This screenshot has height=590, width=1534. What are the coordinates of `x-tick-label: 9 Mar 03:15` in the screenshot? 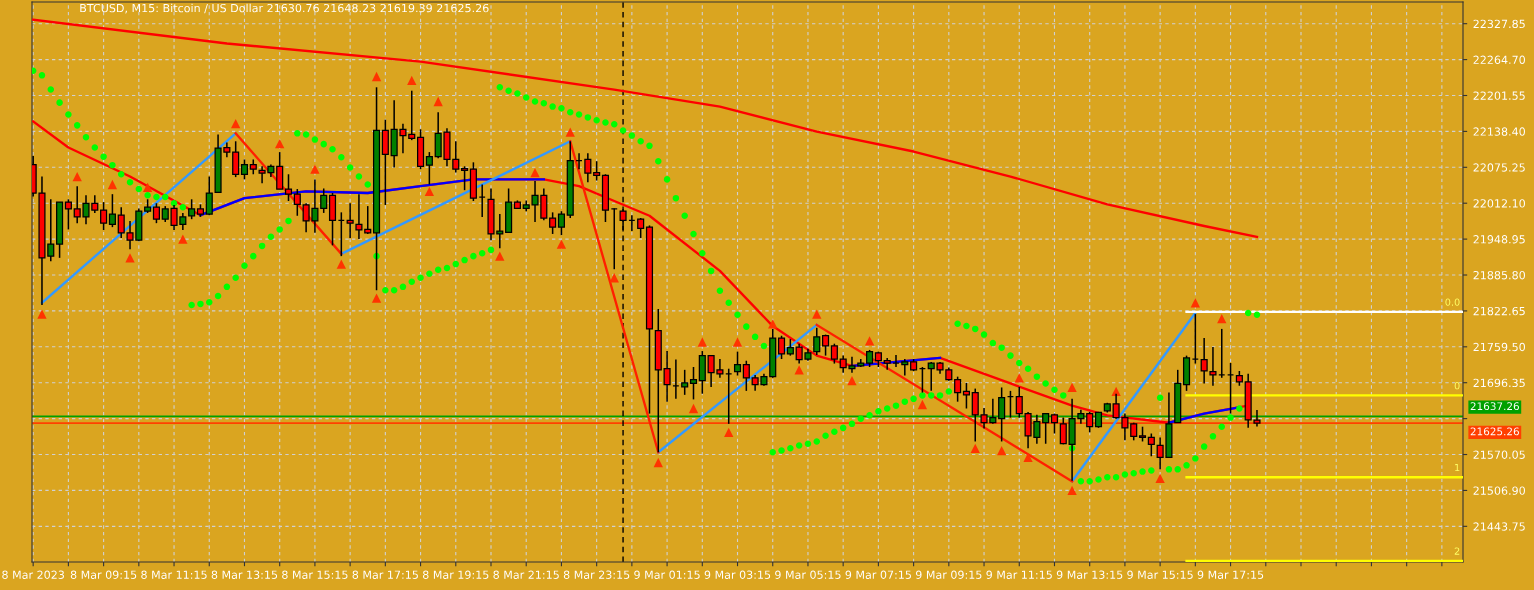 It's located at (737, 574).